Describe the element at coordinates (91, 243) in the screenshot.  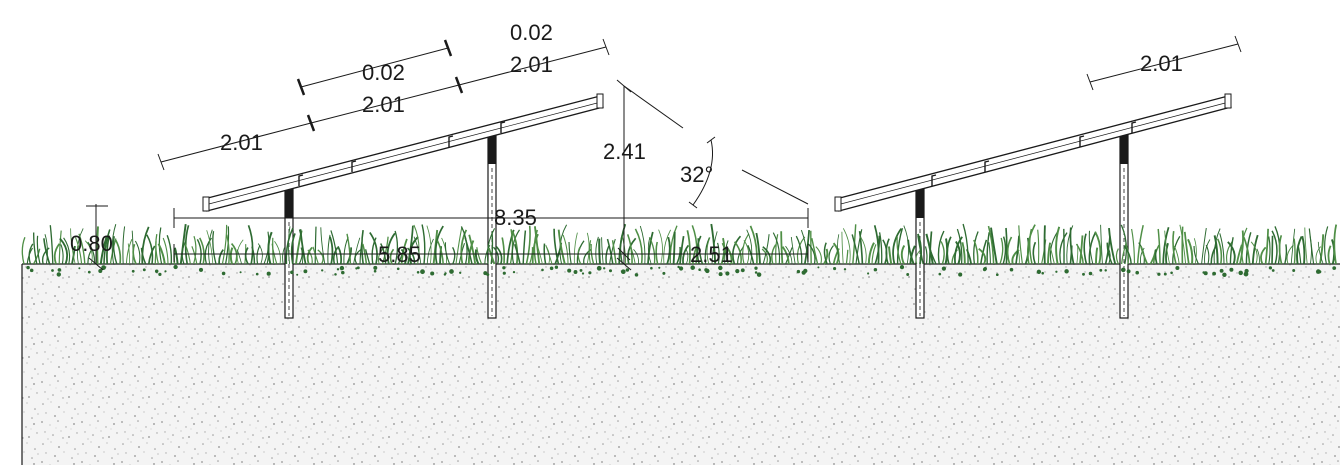
I see `label-ground-clearance: 0.80` at that location.